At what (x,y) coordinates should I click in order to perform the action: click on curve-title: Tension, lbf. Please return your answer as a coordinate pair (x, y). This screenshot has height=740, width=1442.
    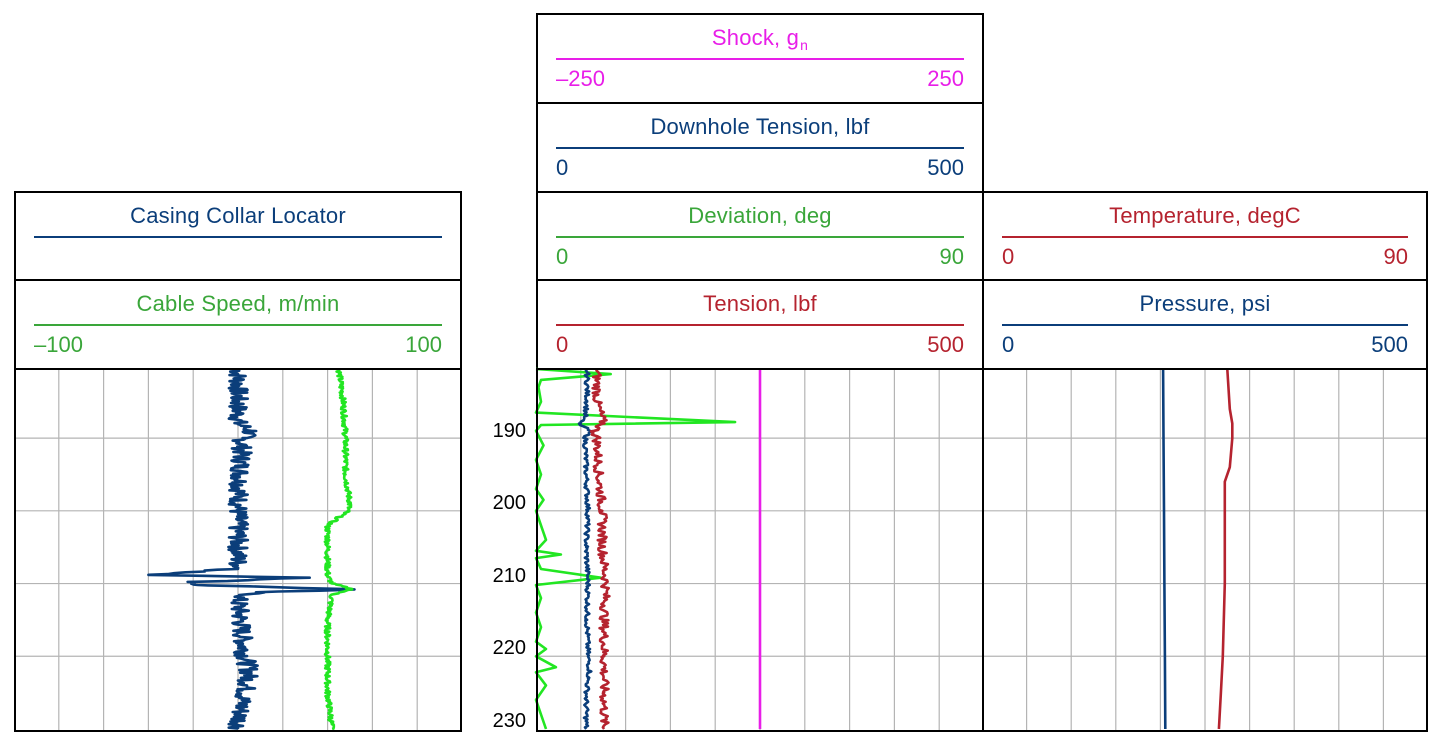
    Looking at the image, I should click on (760, 303).